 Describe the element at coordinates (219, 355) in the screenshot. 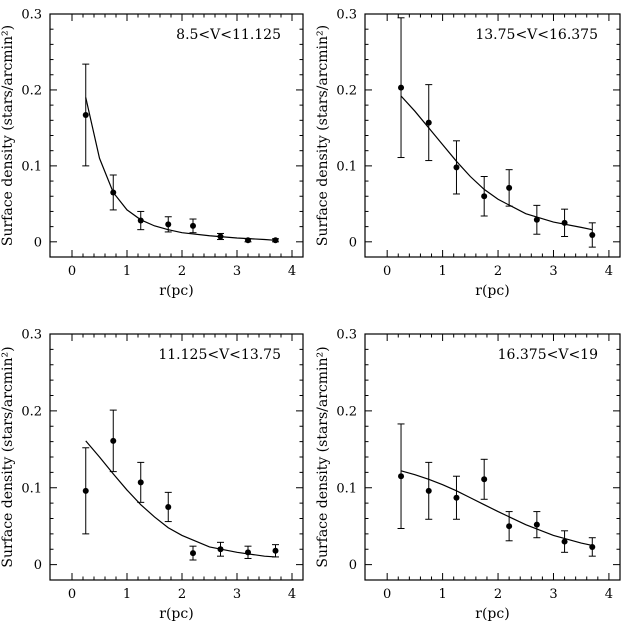

I see `panel-title: 11.125<V<13.75` at that location.